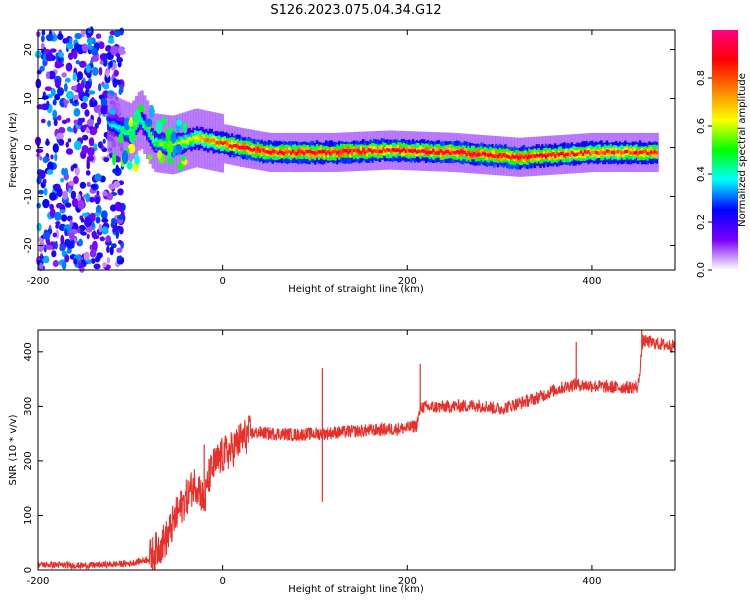 The width and height of the screenshot is (750, 600). I want to click on noise-region, so click(80, 149).